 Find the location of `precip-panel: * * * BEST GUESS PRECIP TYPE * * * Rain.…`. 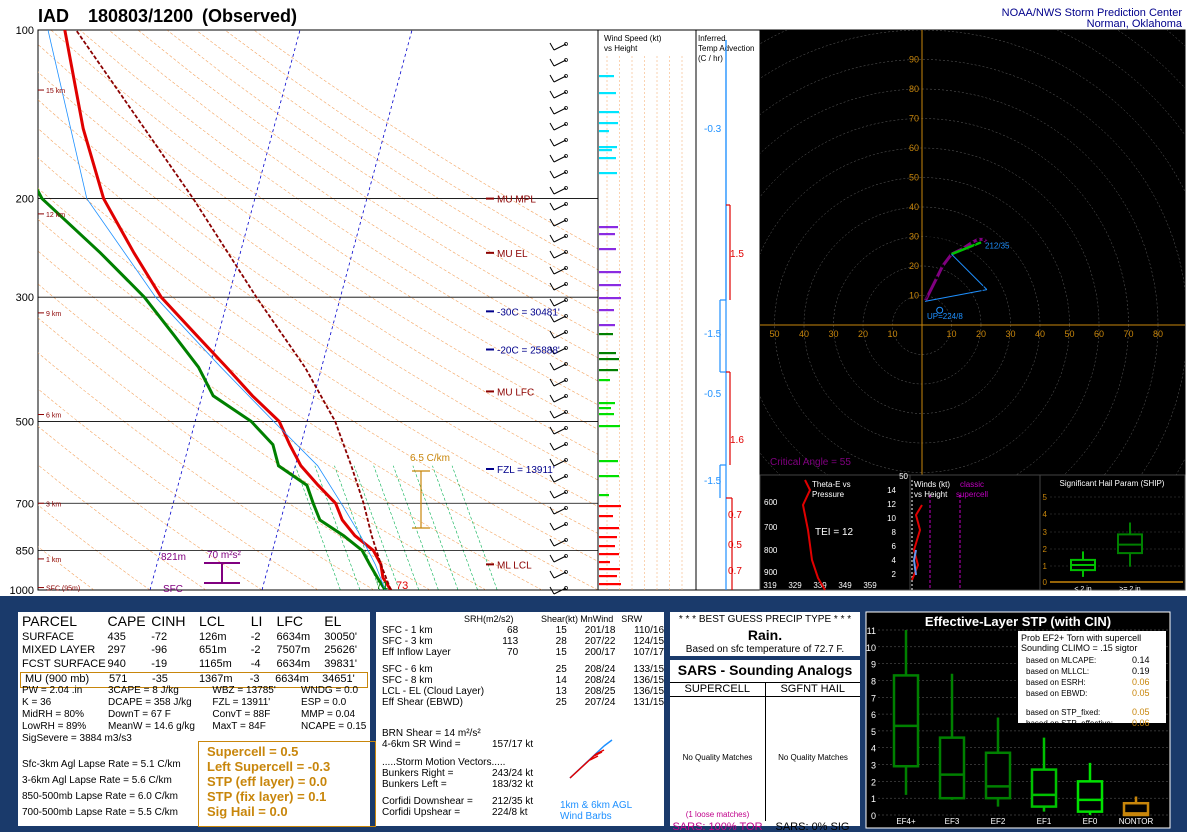

precip-panel: * * * BEST GUESS PRECIP TYPE * * * Rain.… is located at coordinates (765, 634).